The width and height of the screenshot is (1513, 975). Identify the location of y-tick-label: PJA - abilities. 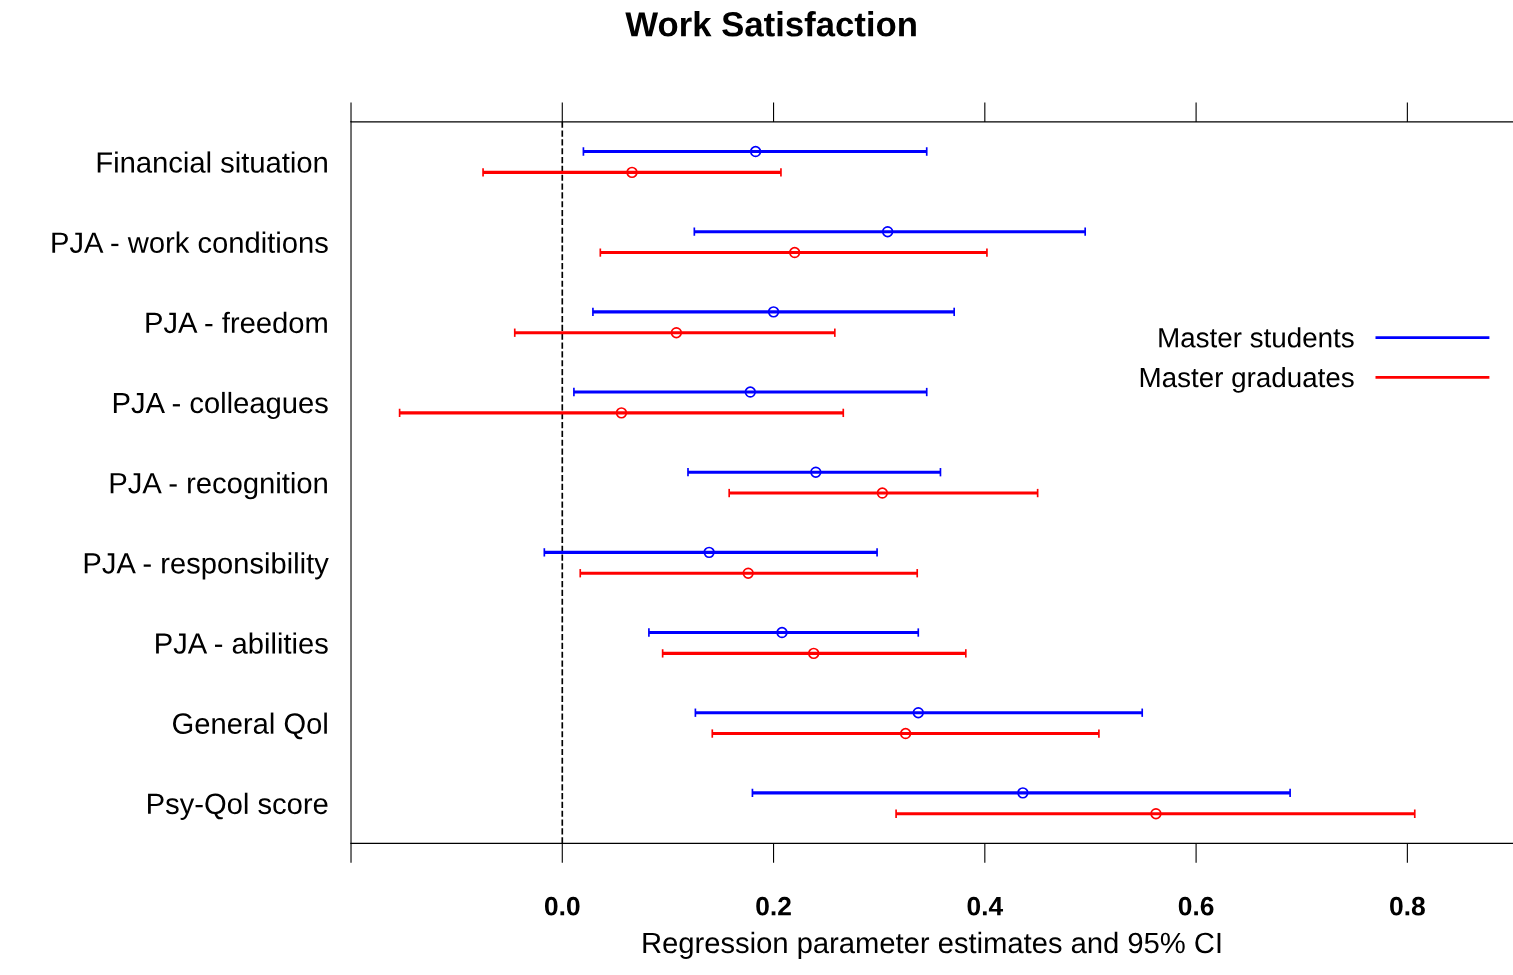
(242, 643).